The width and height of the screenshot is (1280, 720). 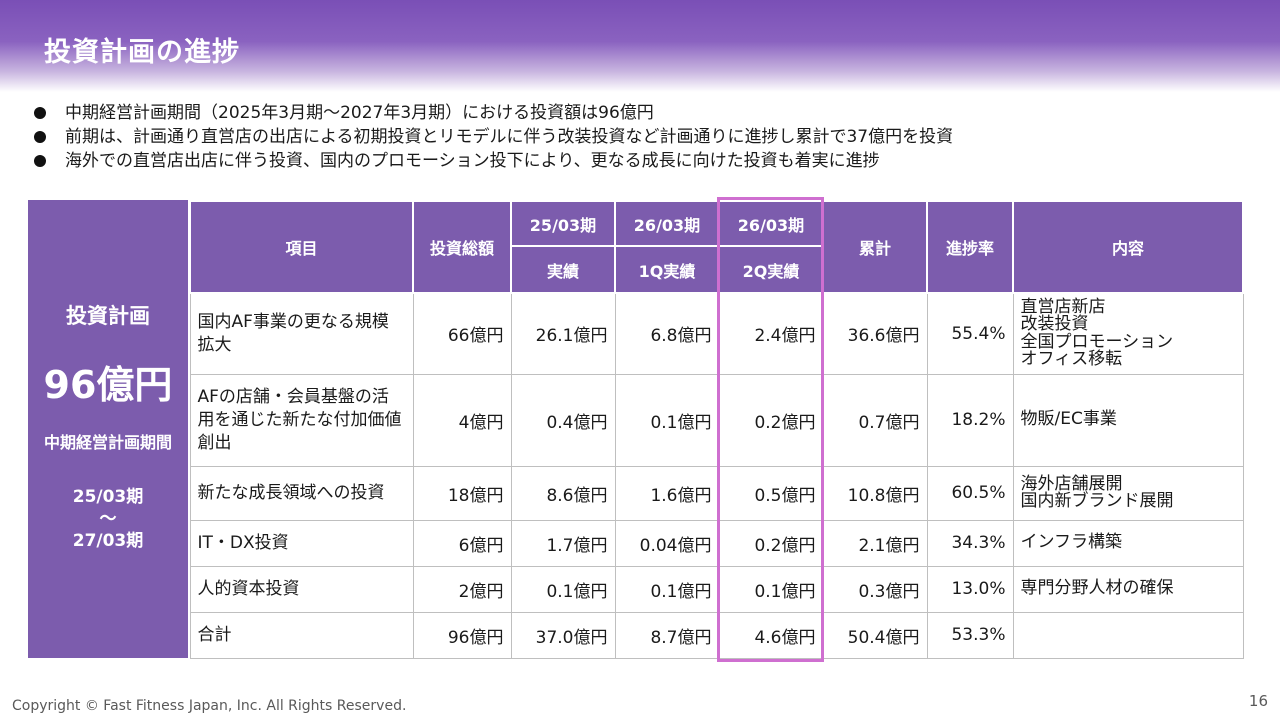 I want to click on header-fy26-q1: 26/03期, so click(x=667, y=223).